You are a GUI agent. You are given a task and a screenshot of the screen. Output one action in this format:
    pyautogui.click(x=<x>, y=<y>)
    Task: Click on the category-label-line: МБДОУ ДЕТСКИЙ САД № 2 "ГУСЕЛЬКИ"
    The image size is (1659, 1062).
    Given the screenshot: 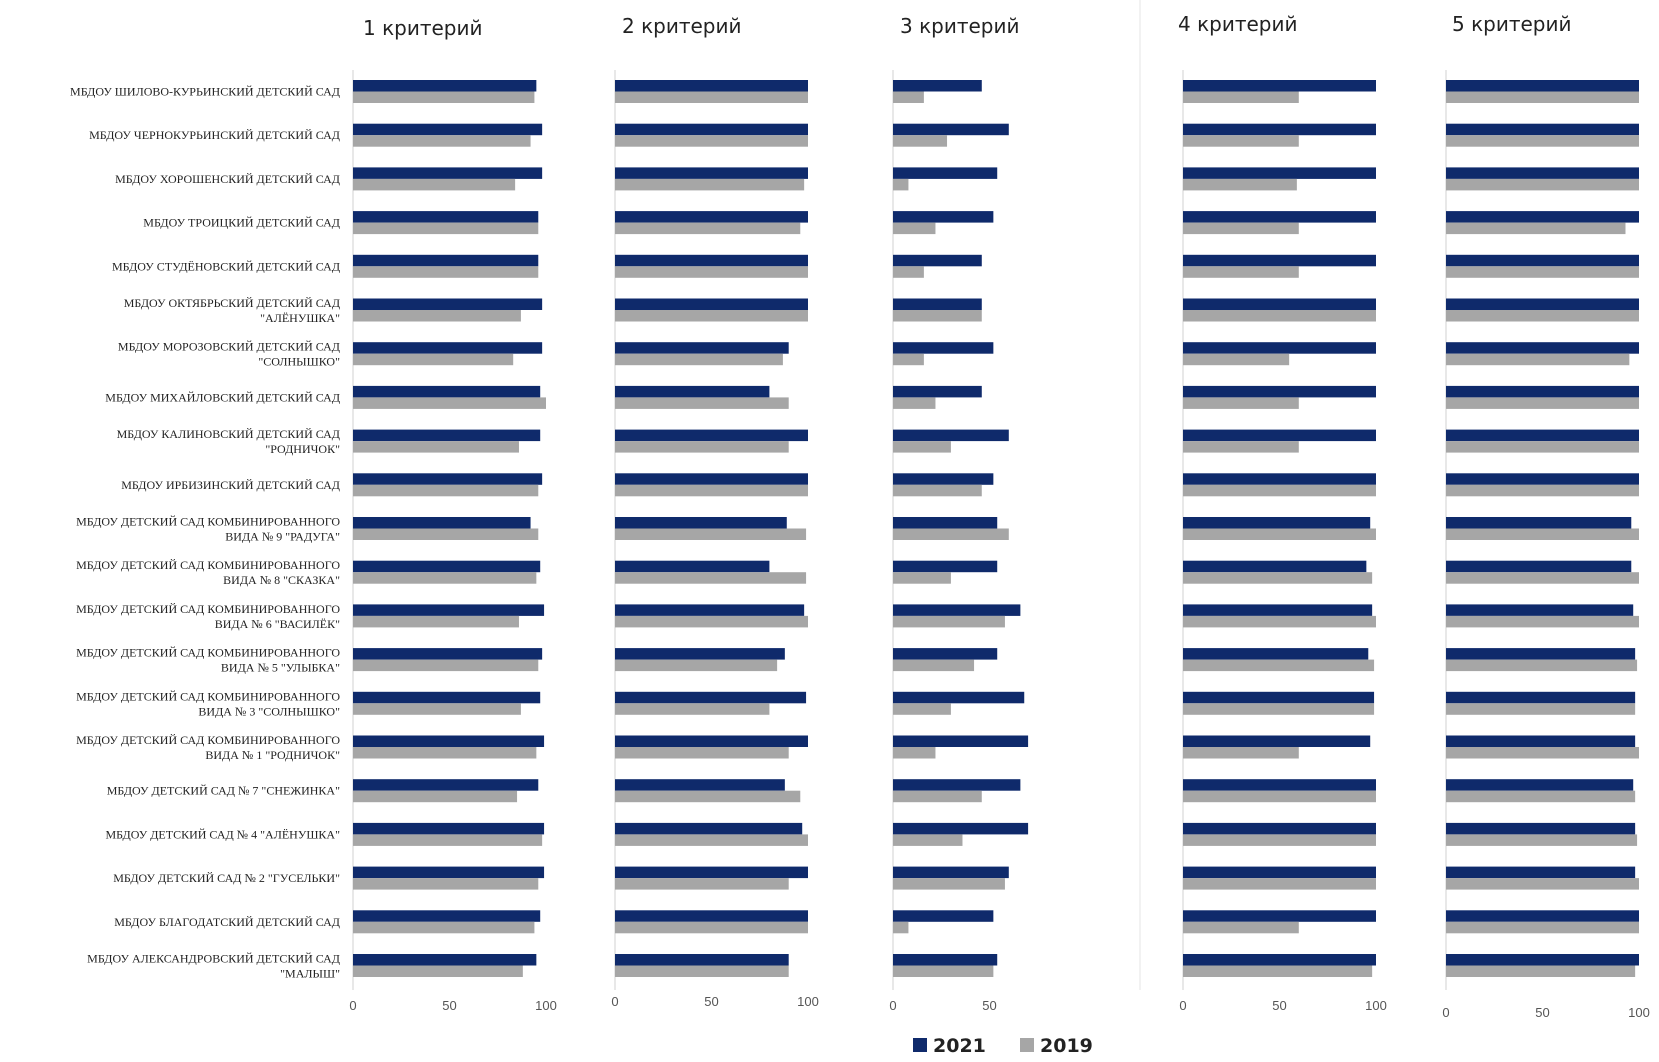 What is the action you would take?
    pyautogui.click(x=226, y=878)
    